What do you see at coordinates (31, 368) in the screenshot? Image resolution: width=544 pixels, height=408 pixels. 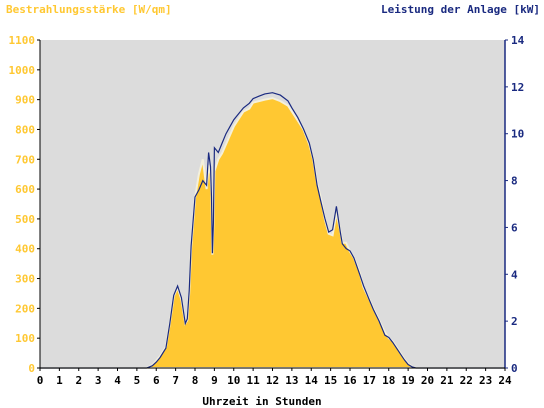 I see `left-tick-label: 0` at bounding box center [31, 368].